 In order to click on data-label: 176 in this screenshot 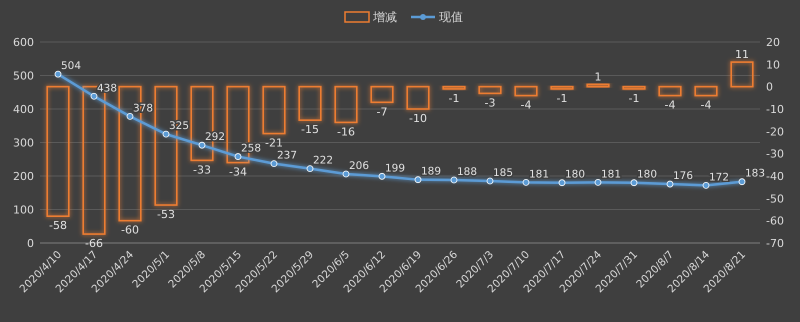, I will do `click(683, 176)`.